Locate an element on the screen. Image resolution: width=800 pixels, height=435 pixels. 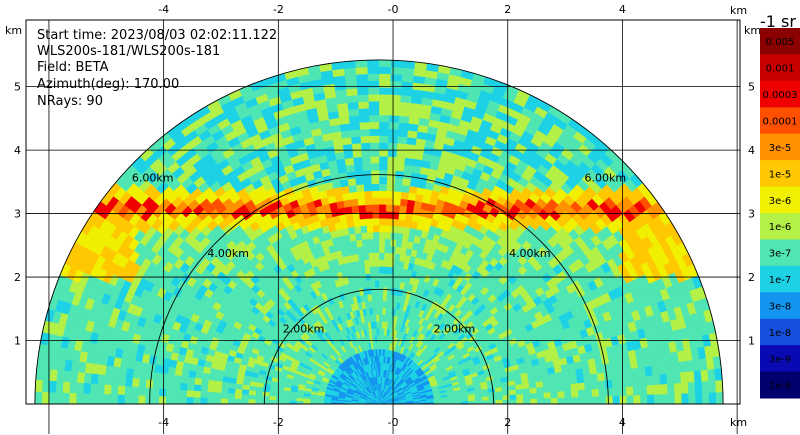
azimuth-text: Azimuth(deg): 170.00 is located at coordinates (108, 84).